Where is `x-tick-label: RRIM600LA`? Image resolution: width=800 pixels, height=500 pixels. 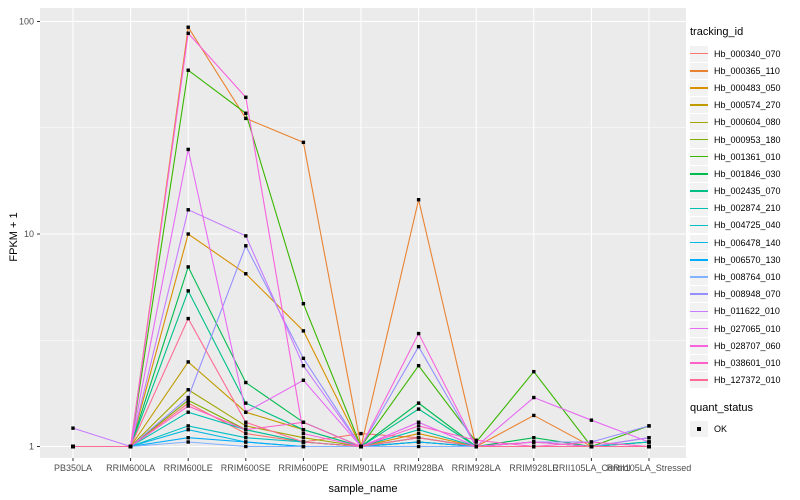
x-tick-label: RRIM600LA is located at coordinates (130, 468).